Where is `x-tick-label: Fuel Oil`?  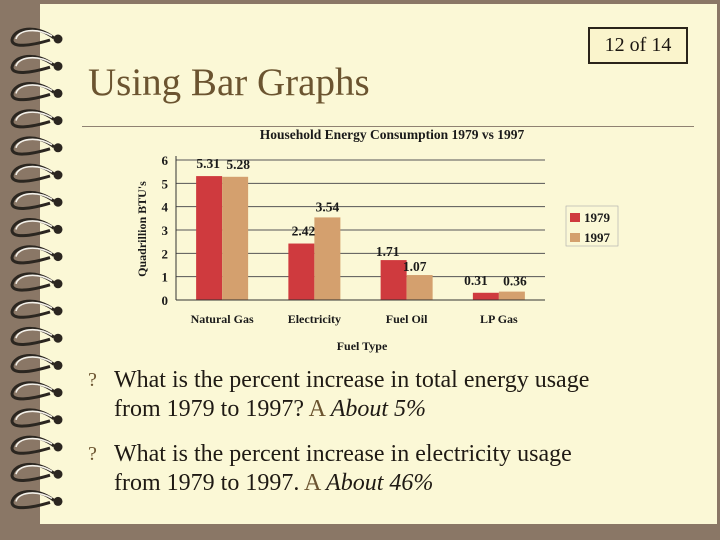
x-tick-label: Fuel Oil is located at coordinates (407, 319).